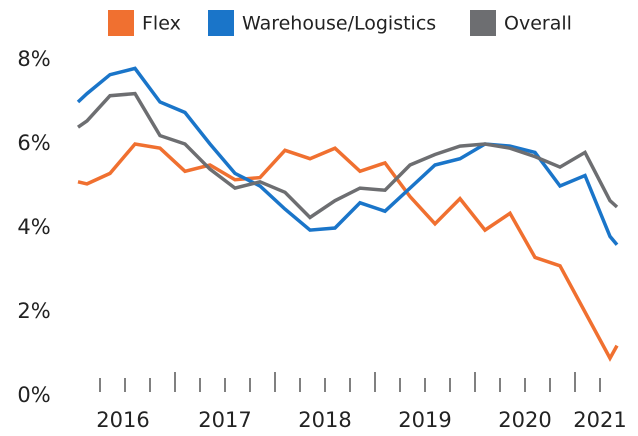  Describe the element at coordinates (524, 420) in the screenshot. I see `x-tick-label: 2020` at that location.